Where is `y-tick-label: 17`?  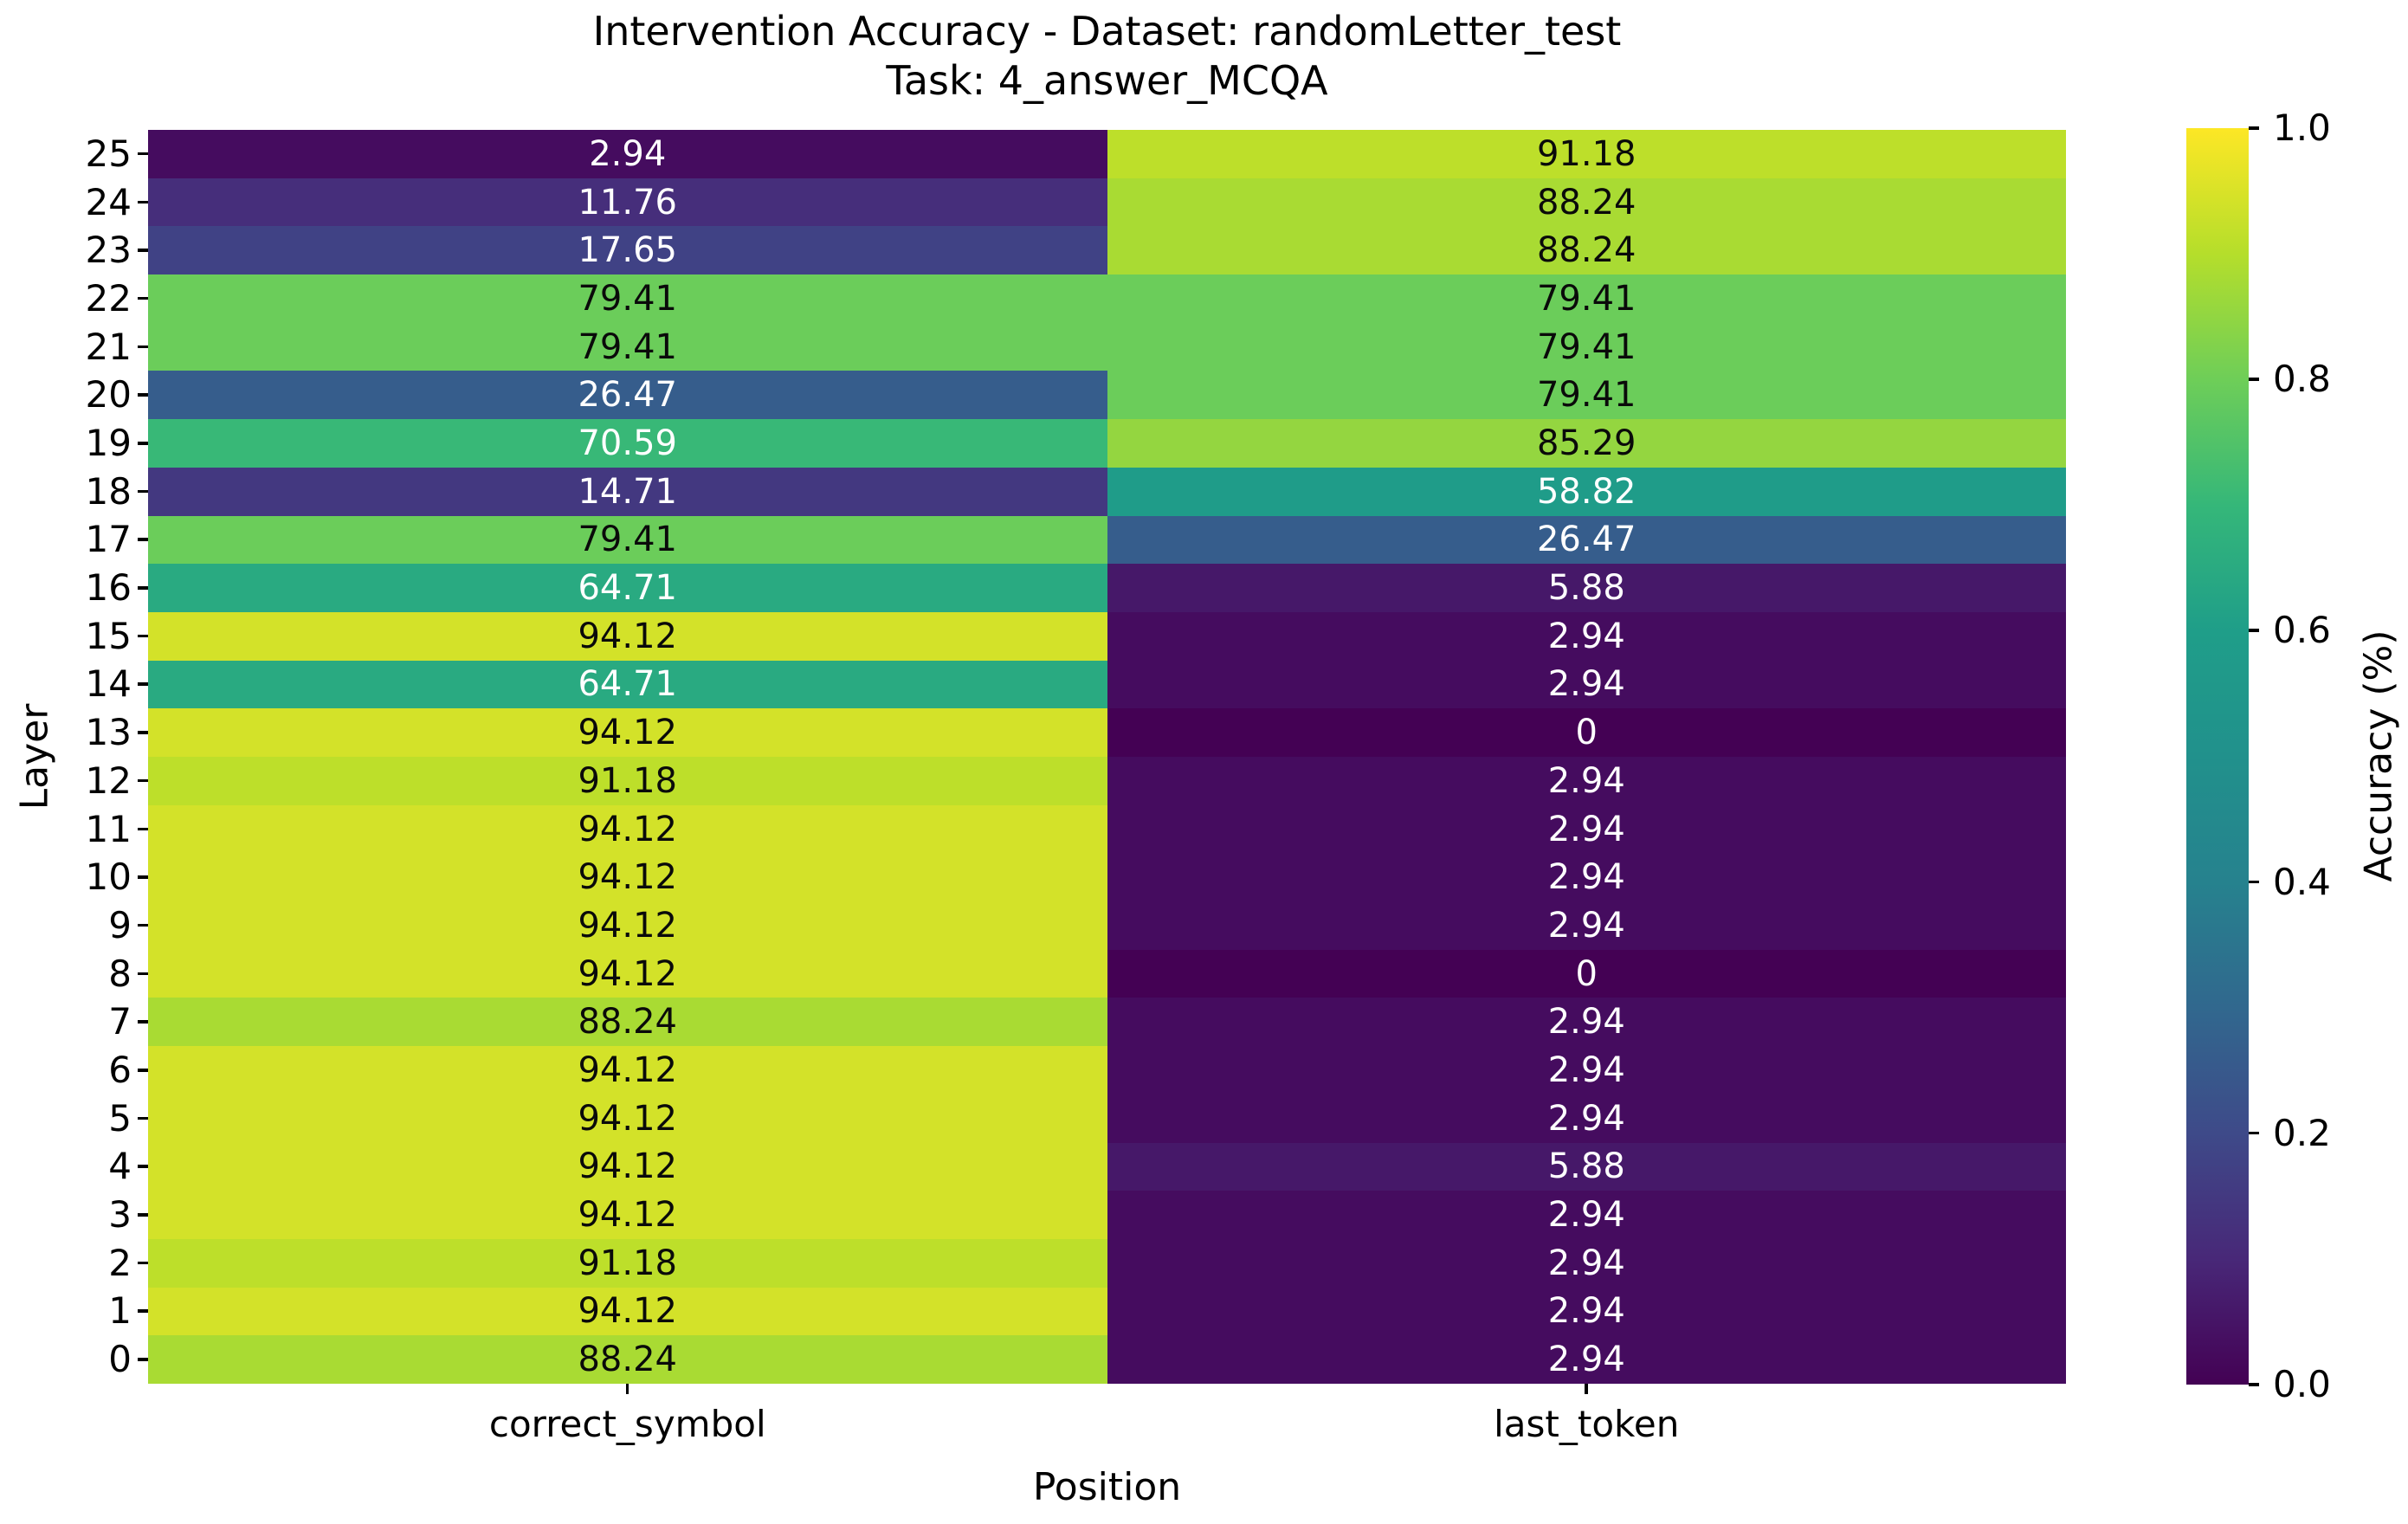
y-tick-label: 17 is located at coordinates (109, 540).